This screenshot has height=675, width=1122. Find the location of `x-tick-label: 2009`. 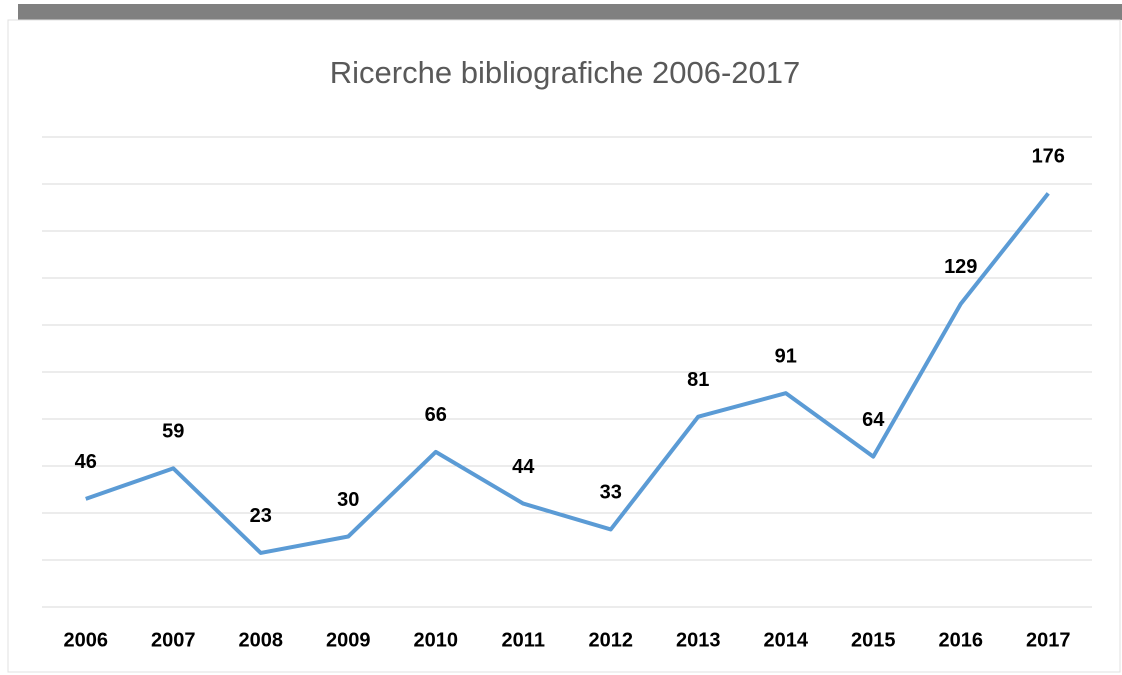

x-tick-label: 2009 is located at coordinates (348, 640).